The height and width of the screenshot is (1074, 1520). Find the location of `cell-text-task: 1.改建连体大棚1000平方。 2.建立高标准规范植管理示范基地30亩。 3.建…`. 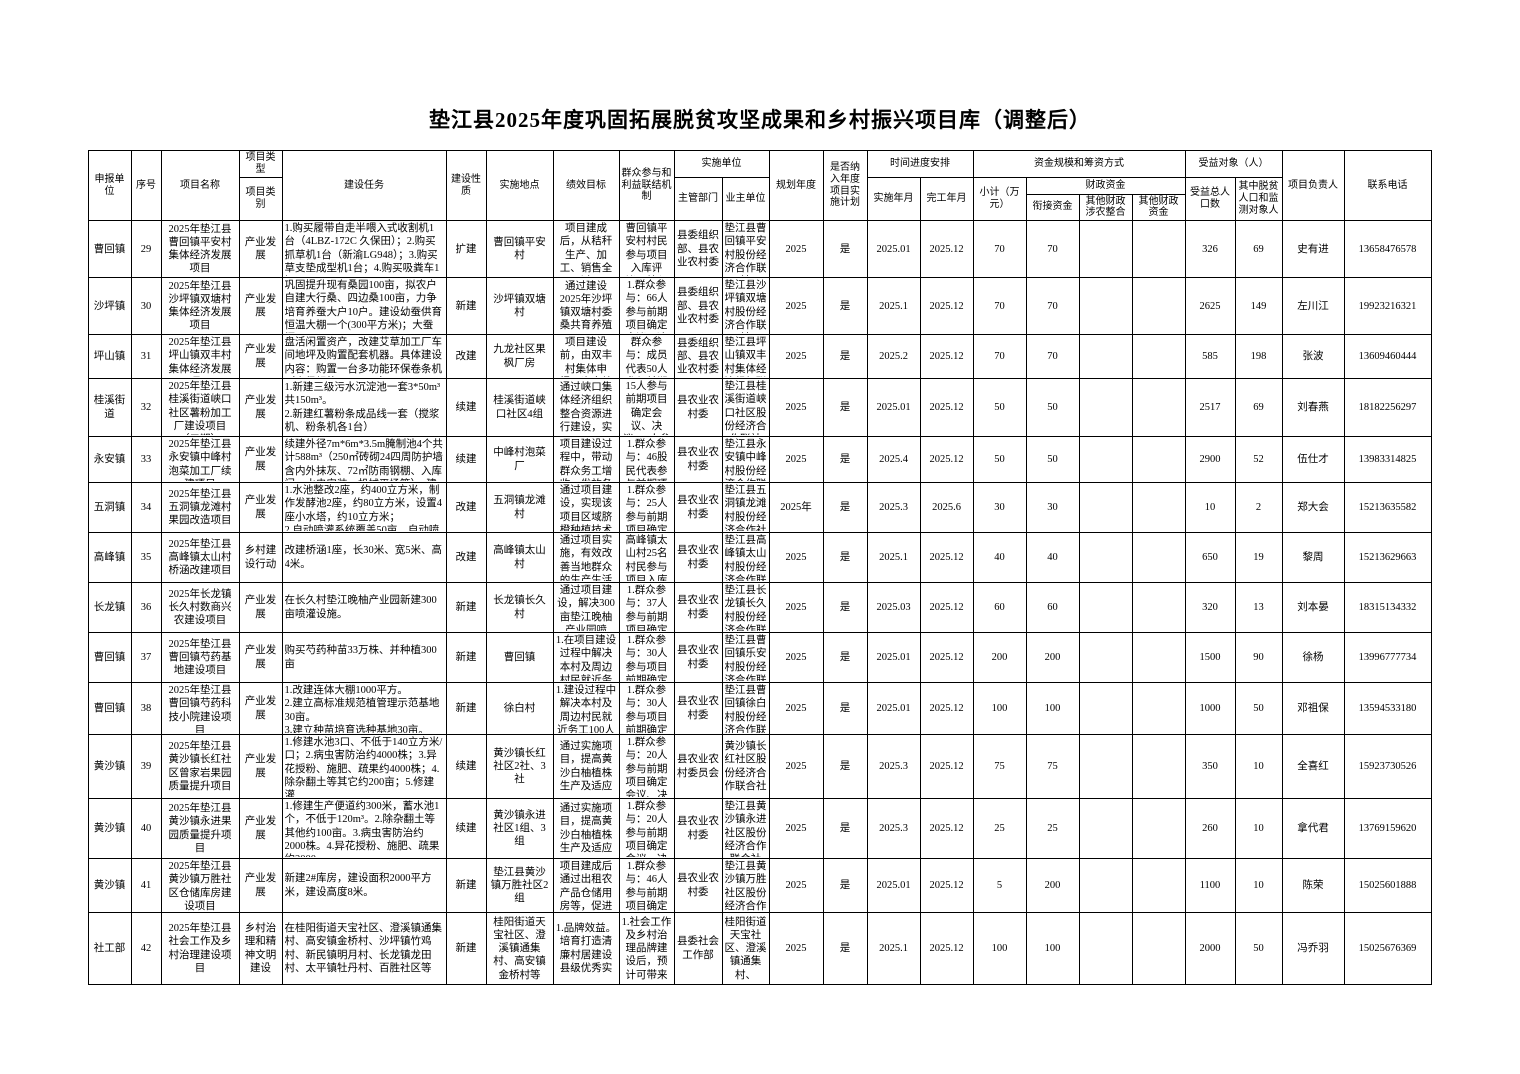

cell-text-task: 1.改建连体大棚1000平方。 2.建立高标准规范植管理示范基地30亩。 3.建… is located at coordinates (362, 709).